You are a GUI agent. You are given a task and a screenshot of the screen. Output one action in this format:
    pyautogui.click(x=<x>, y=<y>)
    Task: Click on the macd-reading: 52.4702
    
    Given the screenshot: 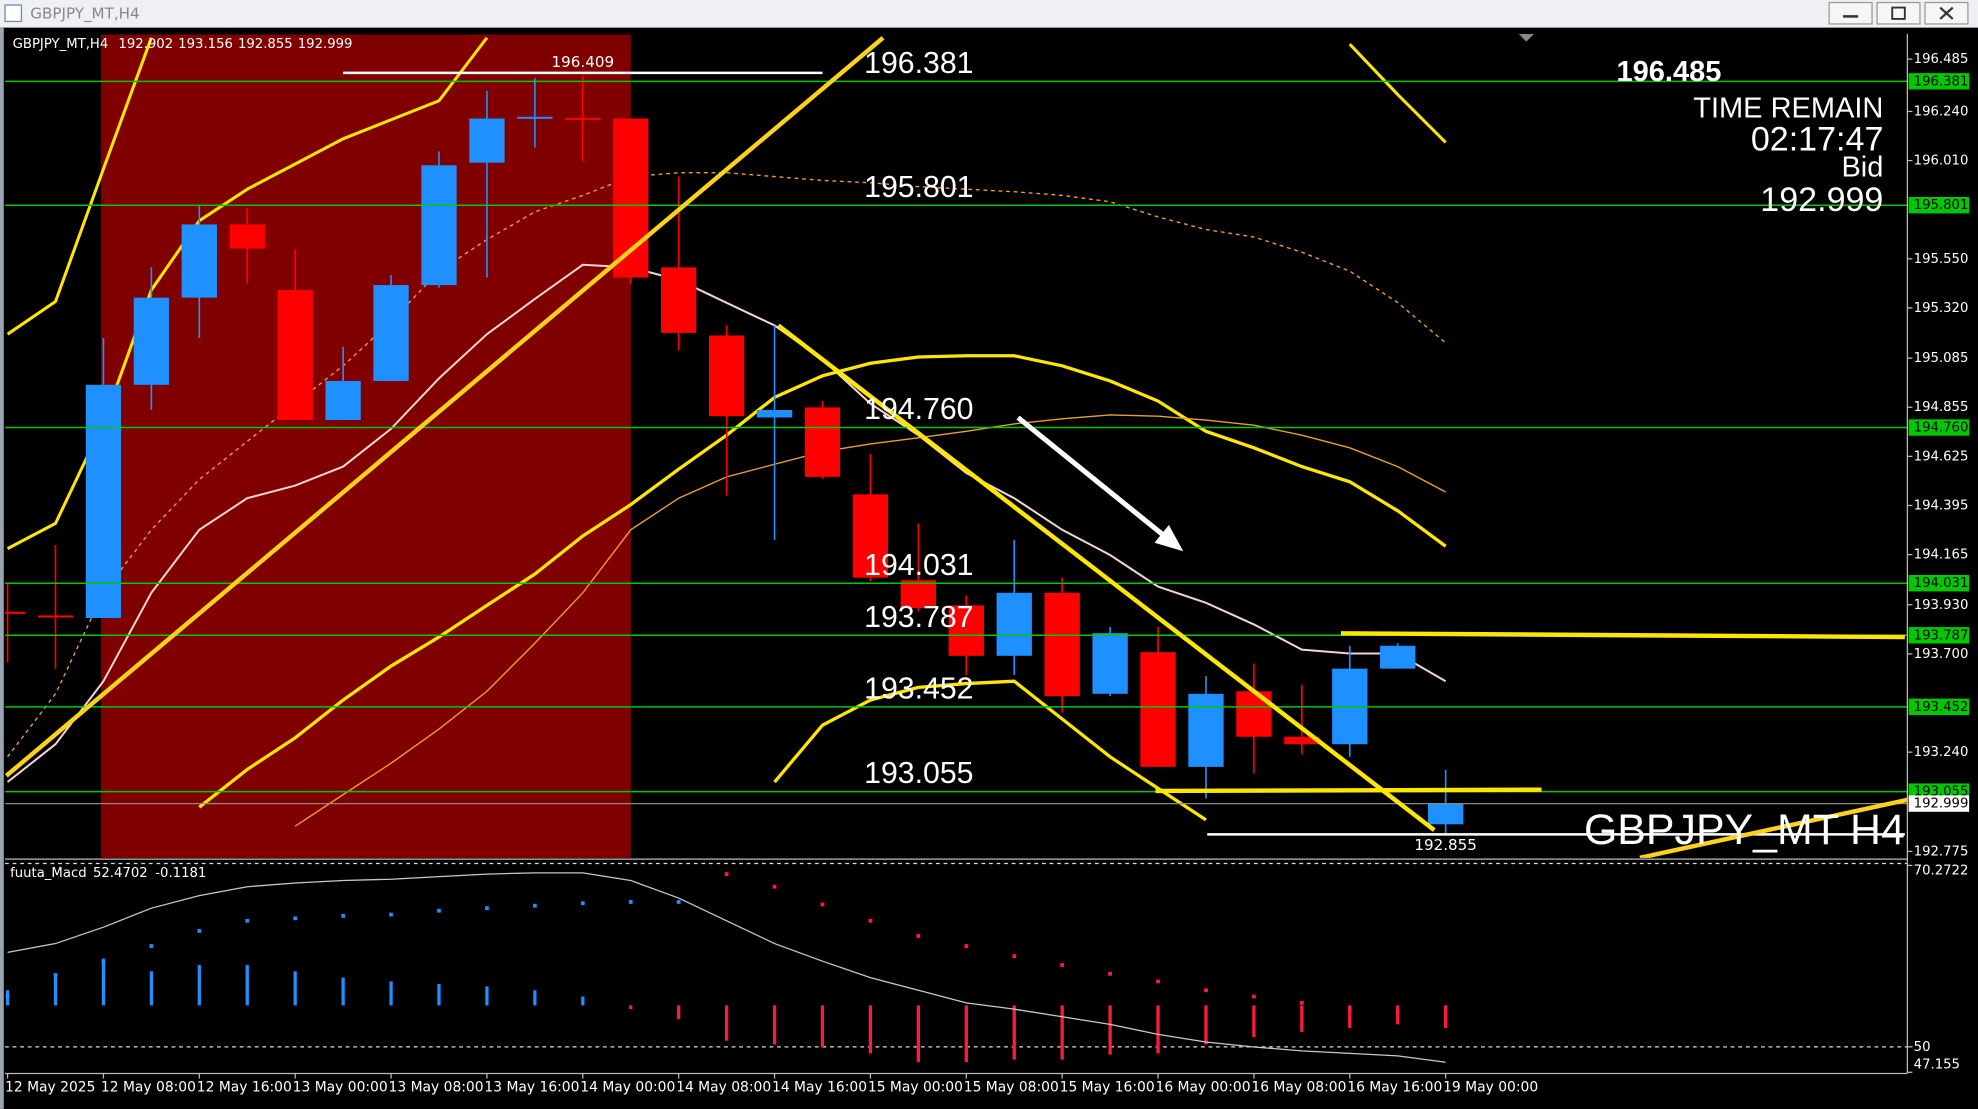 What is the action you would take?
    pyautogui.click(x=120, y=873)
    